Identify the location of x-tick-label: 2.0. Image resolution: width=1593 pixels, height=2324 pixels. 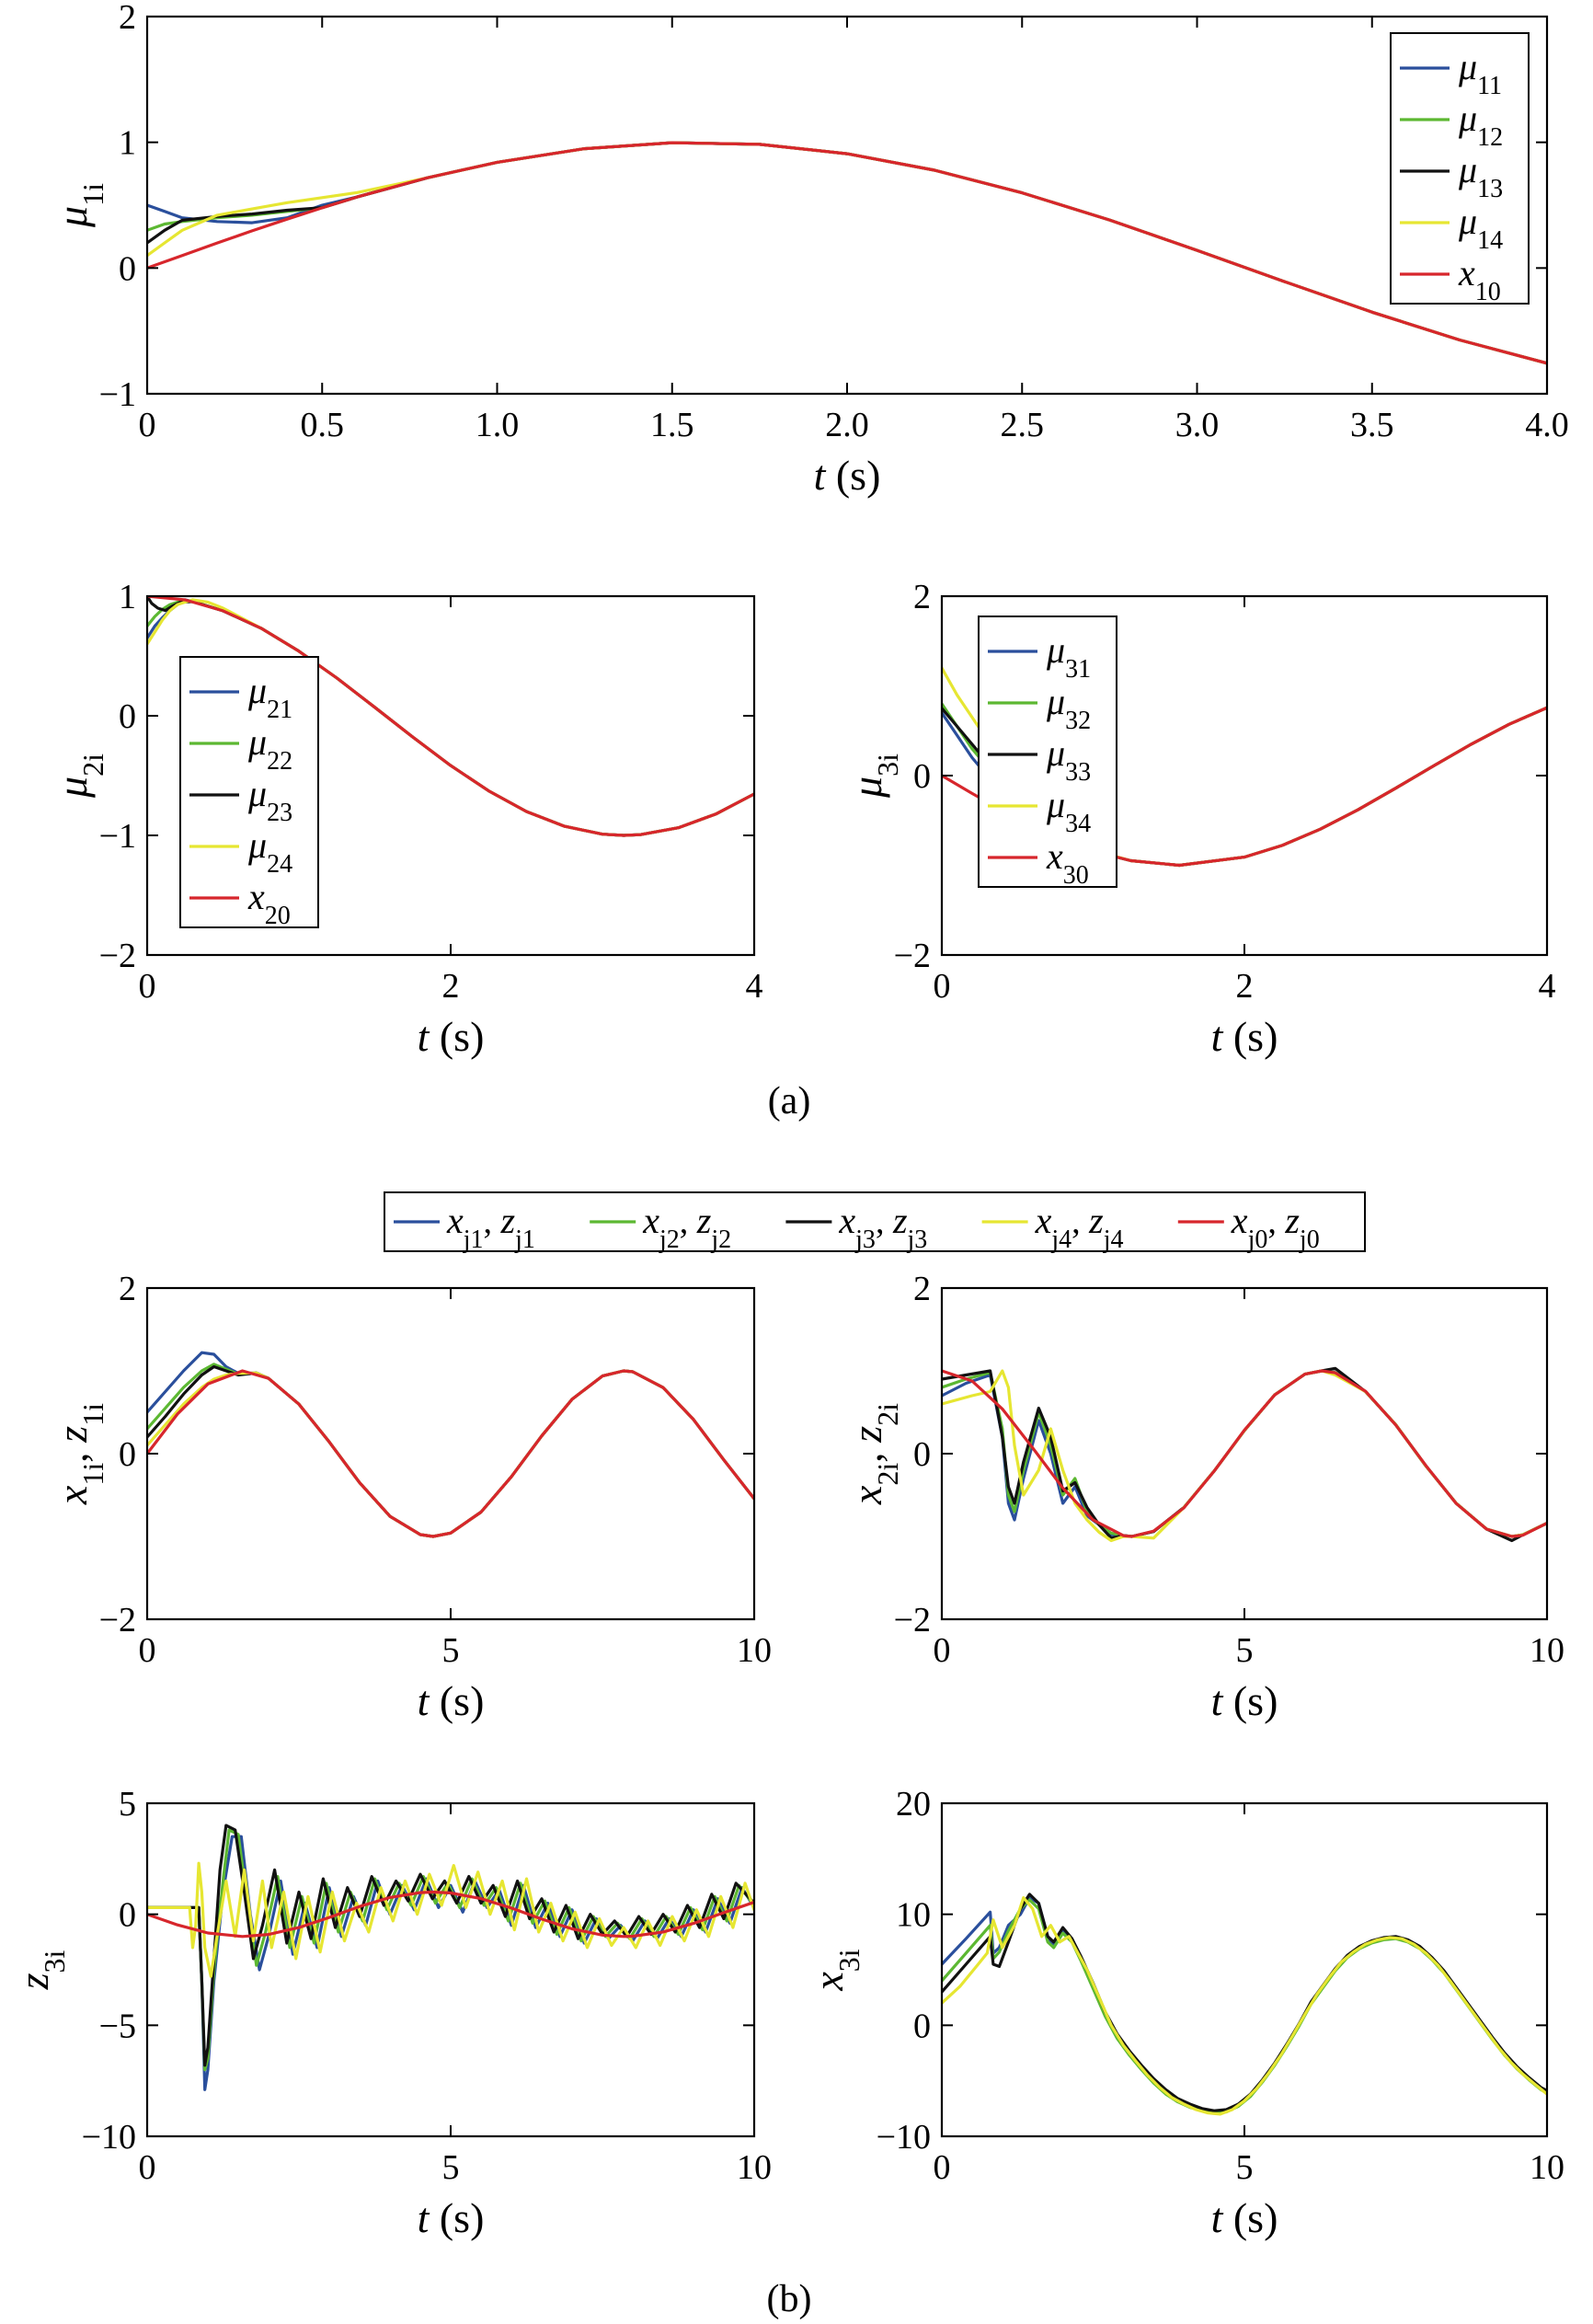
(847, 425).